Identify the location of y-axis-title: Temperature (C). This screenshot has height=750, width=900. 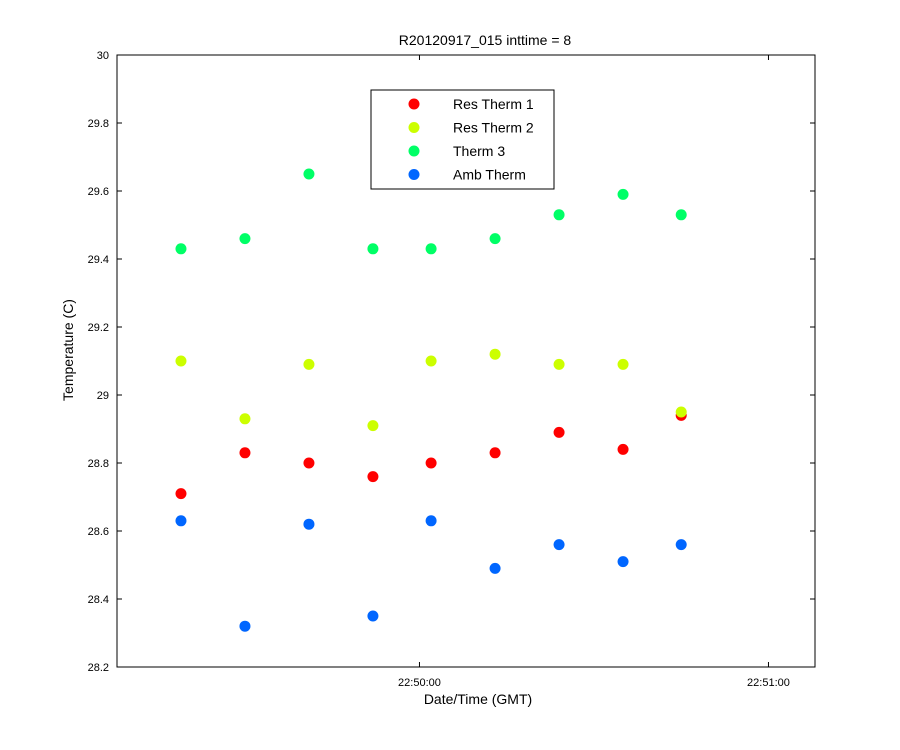
(68, 350).